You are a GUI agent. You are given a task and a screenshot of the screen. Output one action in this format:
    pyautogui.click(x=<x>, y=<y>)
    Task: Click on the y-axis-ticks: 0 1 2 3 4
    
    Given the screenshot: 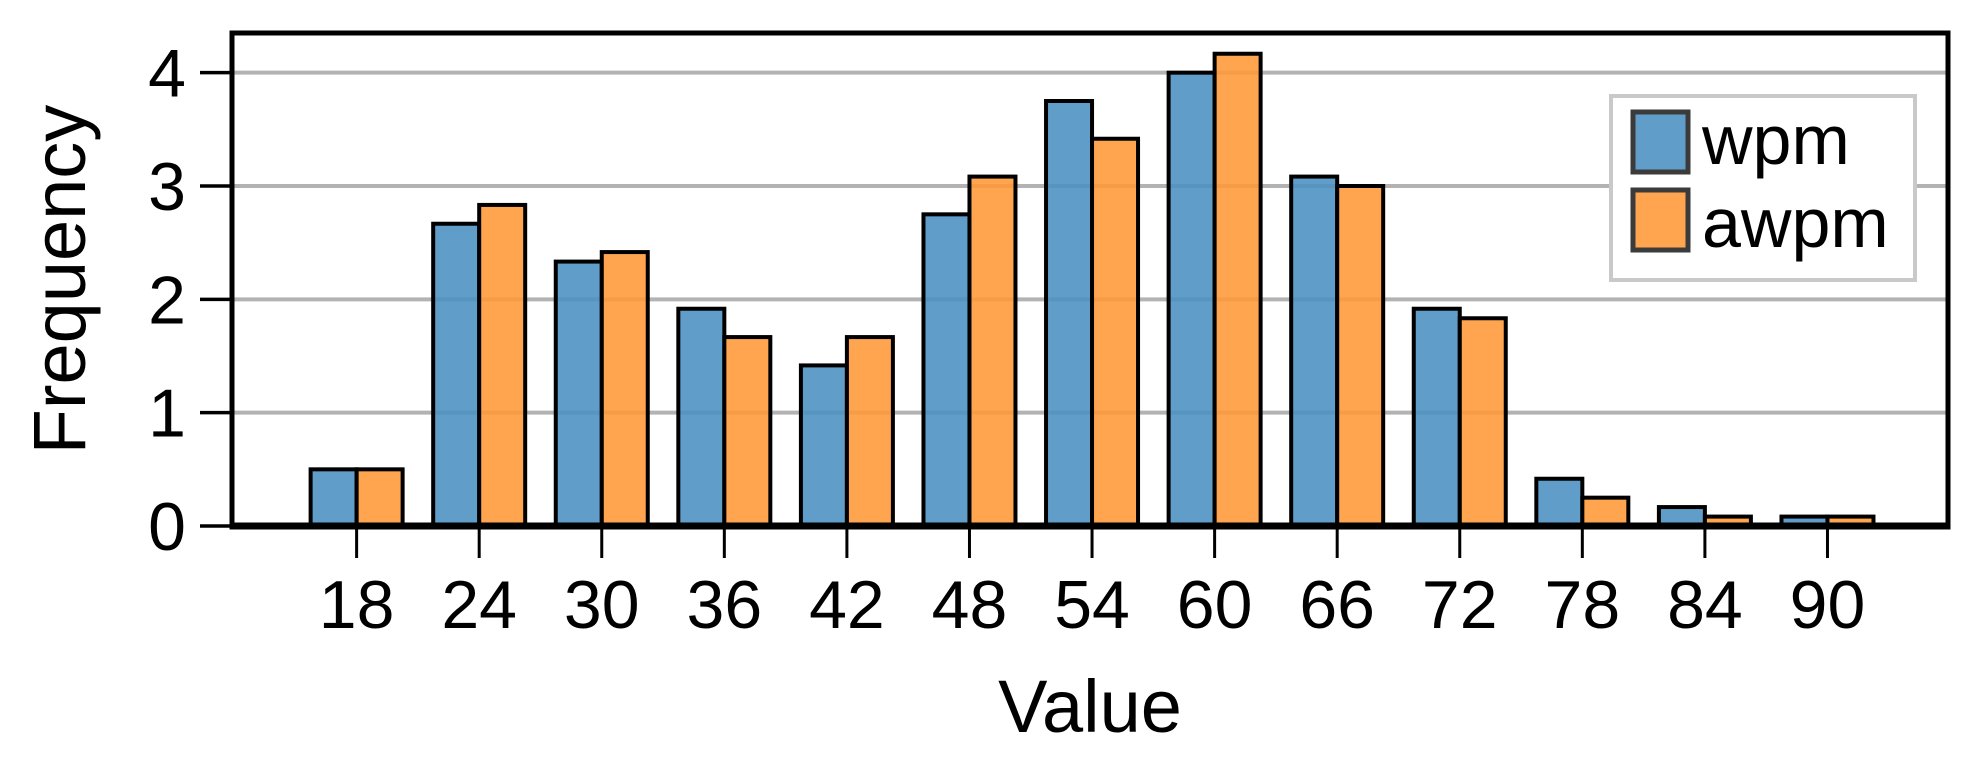 What is the action you would take?
    pyautogui.click(x=190, y=300)
    